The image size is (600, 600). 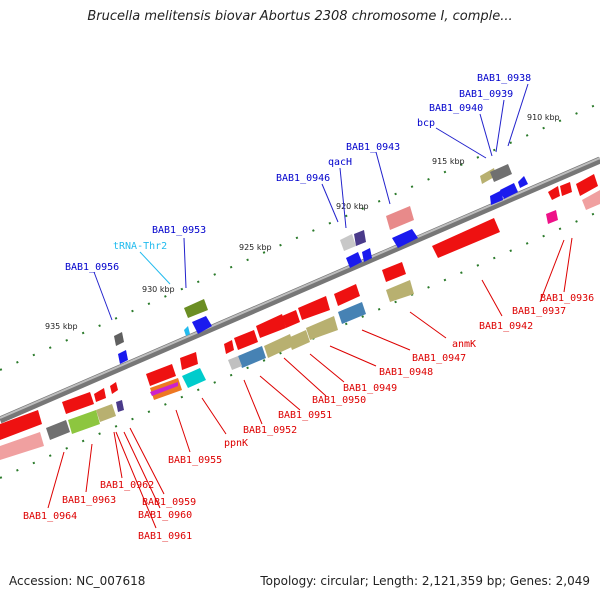 What do you see at coordinates (439, 358) in the screenshot?
I see `gene-label-bab1-0947: BAB1_0947` at bounding box center [439, 358].